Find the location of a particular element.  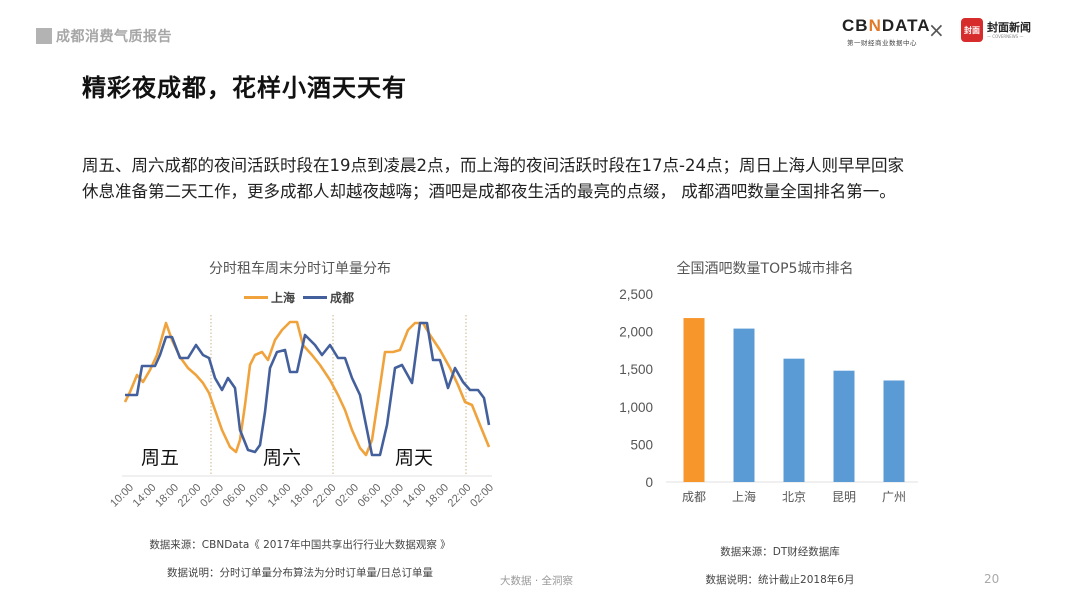

fengmian-badge-icon: 封面 is located at coordinates (972, 30).